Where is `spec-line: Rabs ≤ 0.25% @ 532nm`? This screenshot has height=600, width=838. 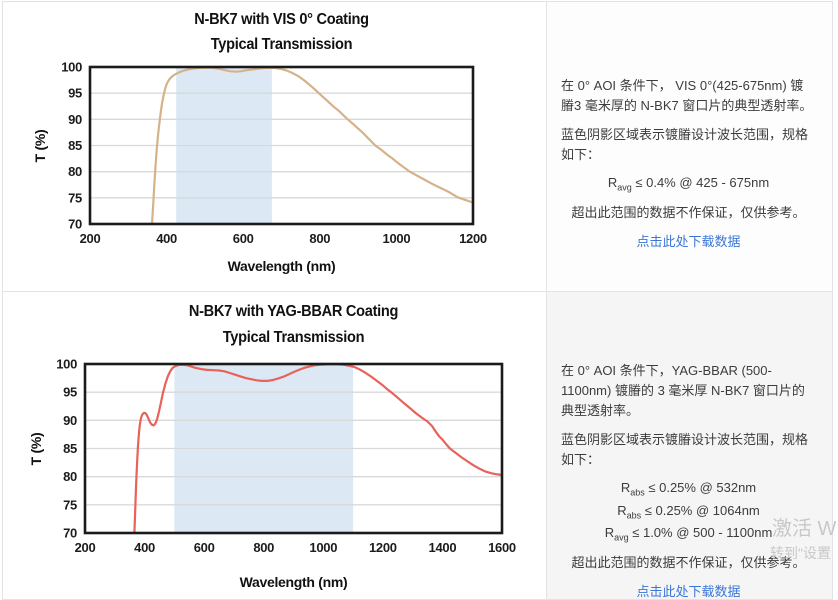 spec-line: Rabs ≤ 0.25% @ 532nm is located at coordinates (688, 489).